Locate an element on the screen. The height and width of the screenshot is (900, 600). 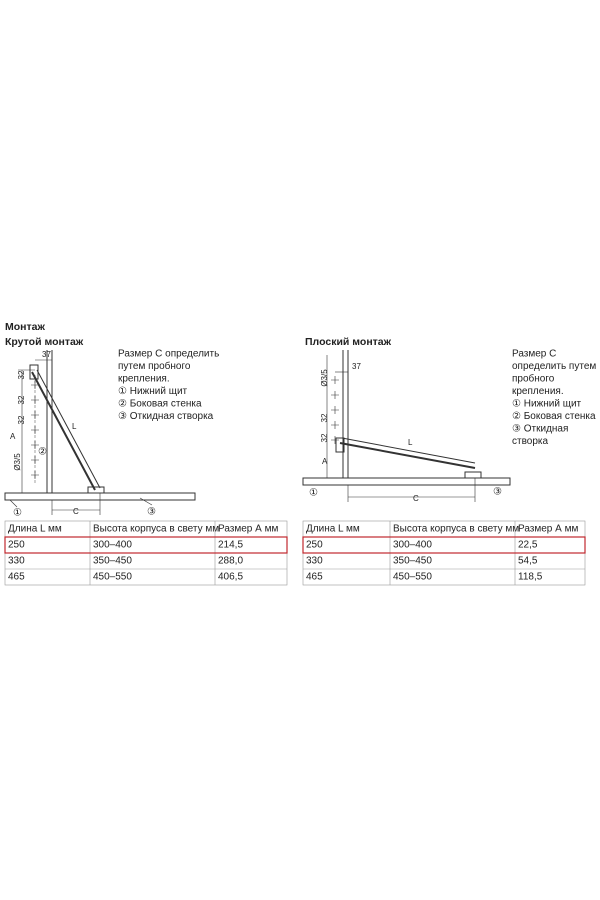
part-label: ② is located at coordinates (42, 452).